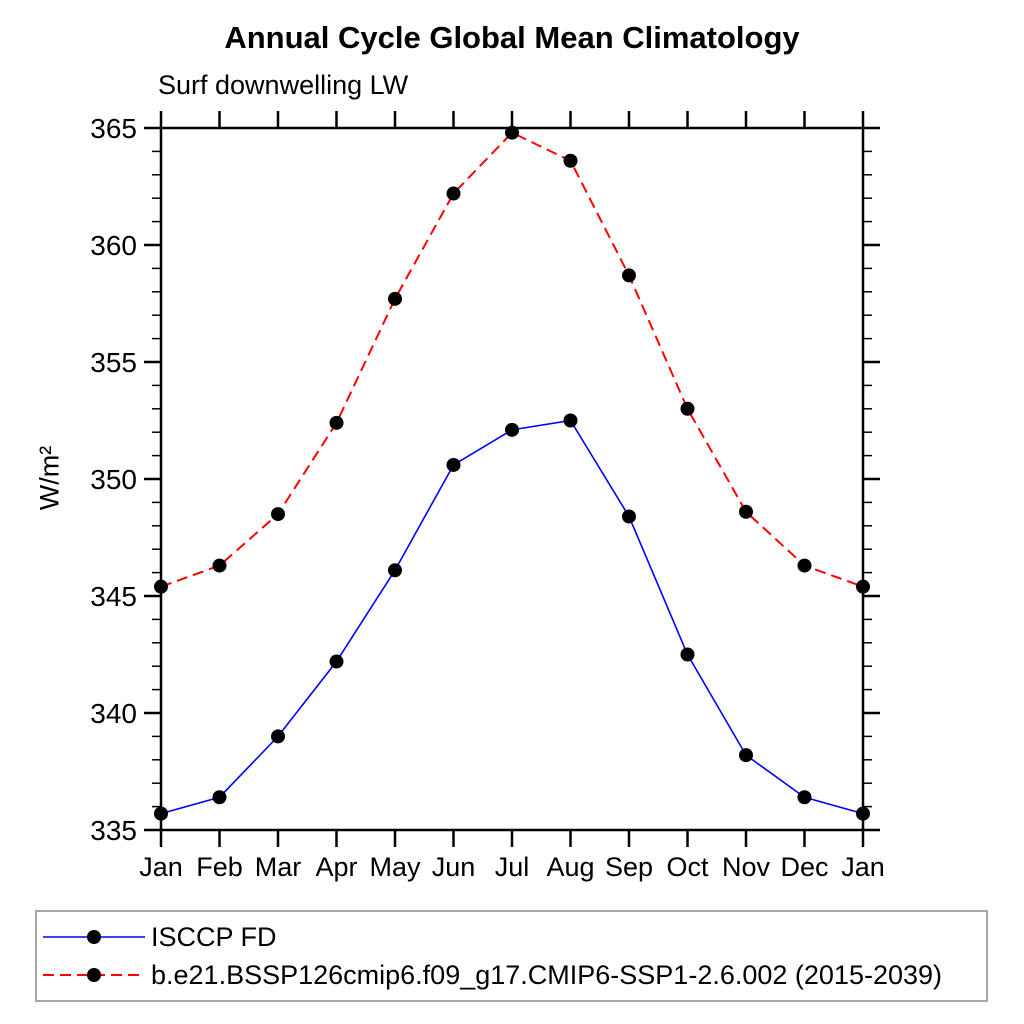  Describe the element at coordinates (336, 867) in the screenshot. I see `x-tick-label: Apr` at that location.